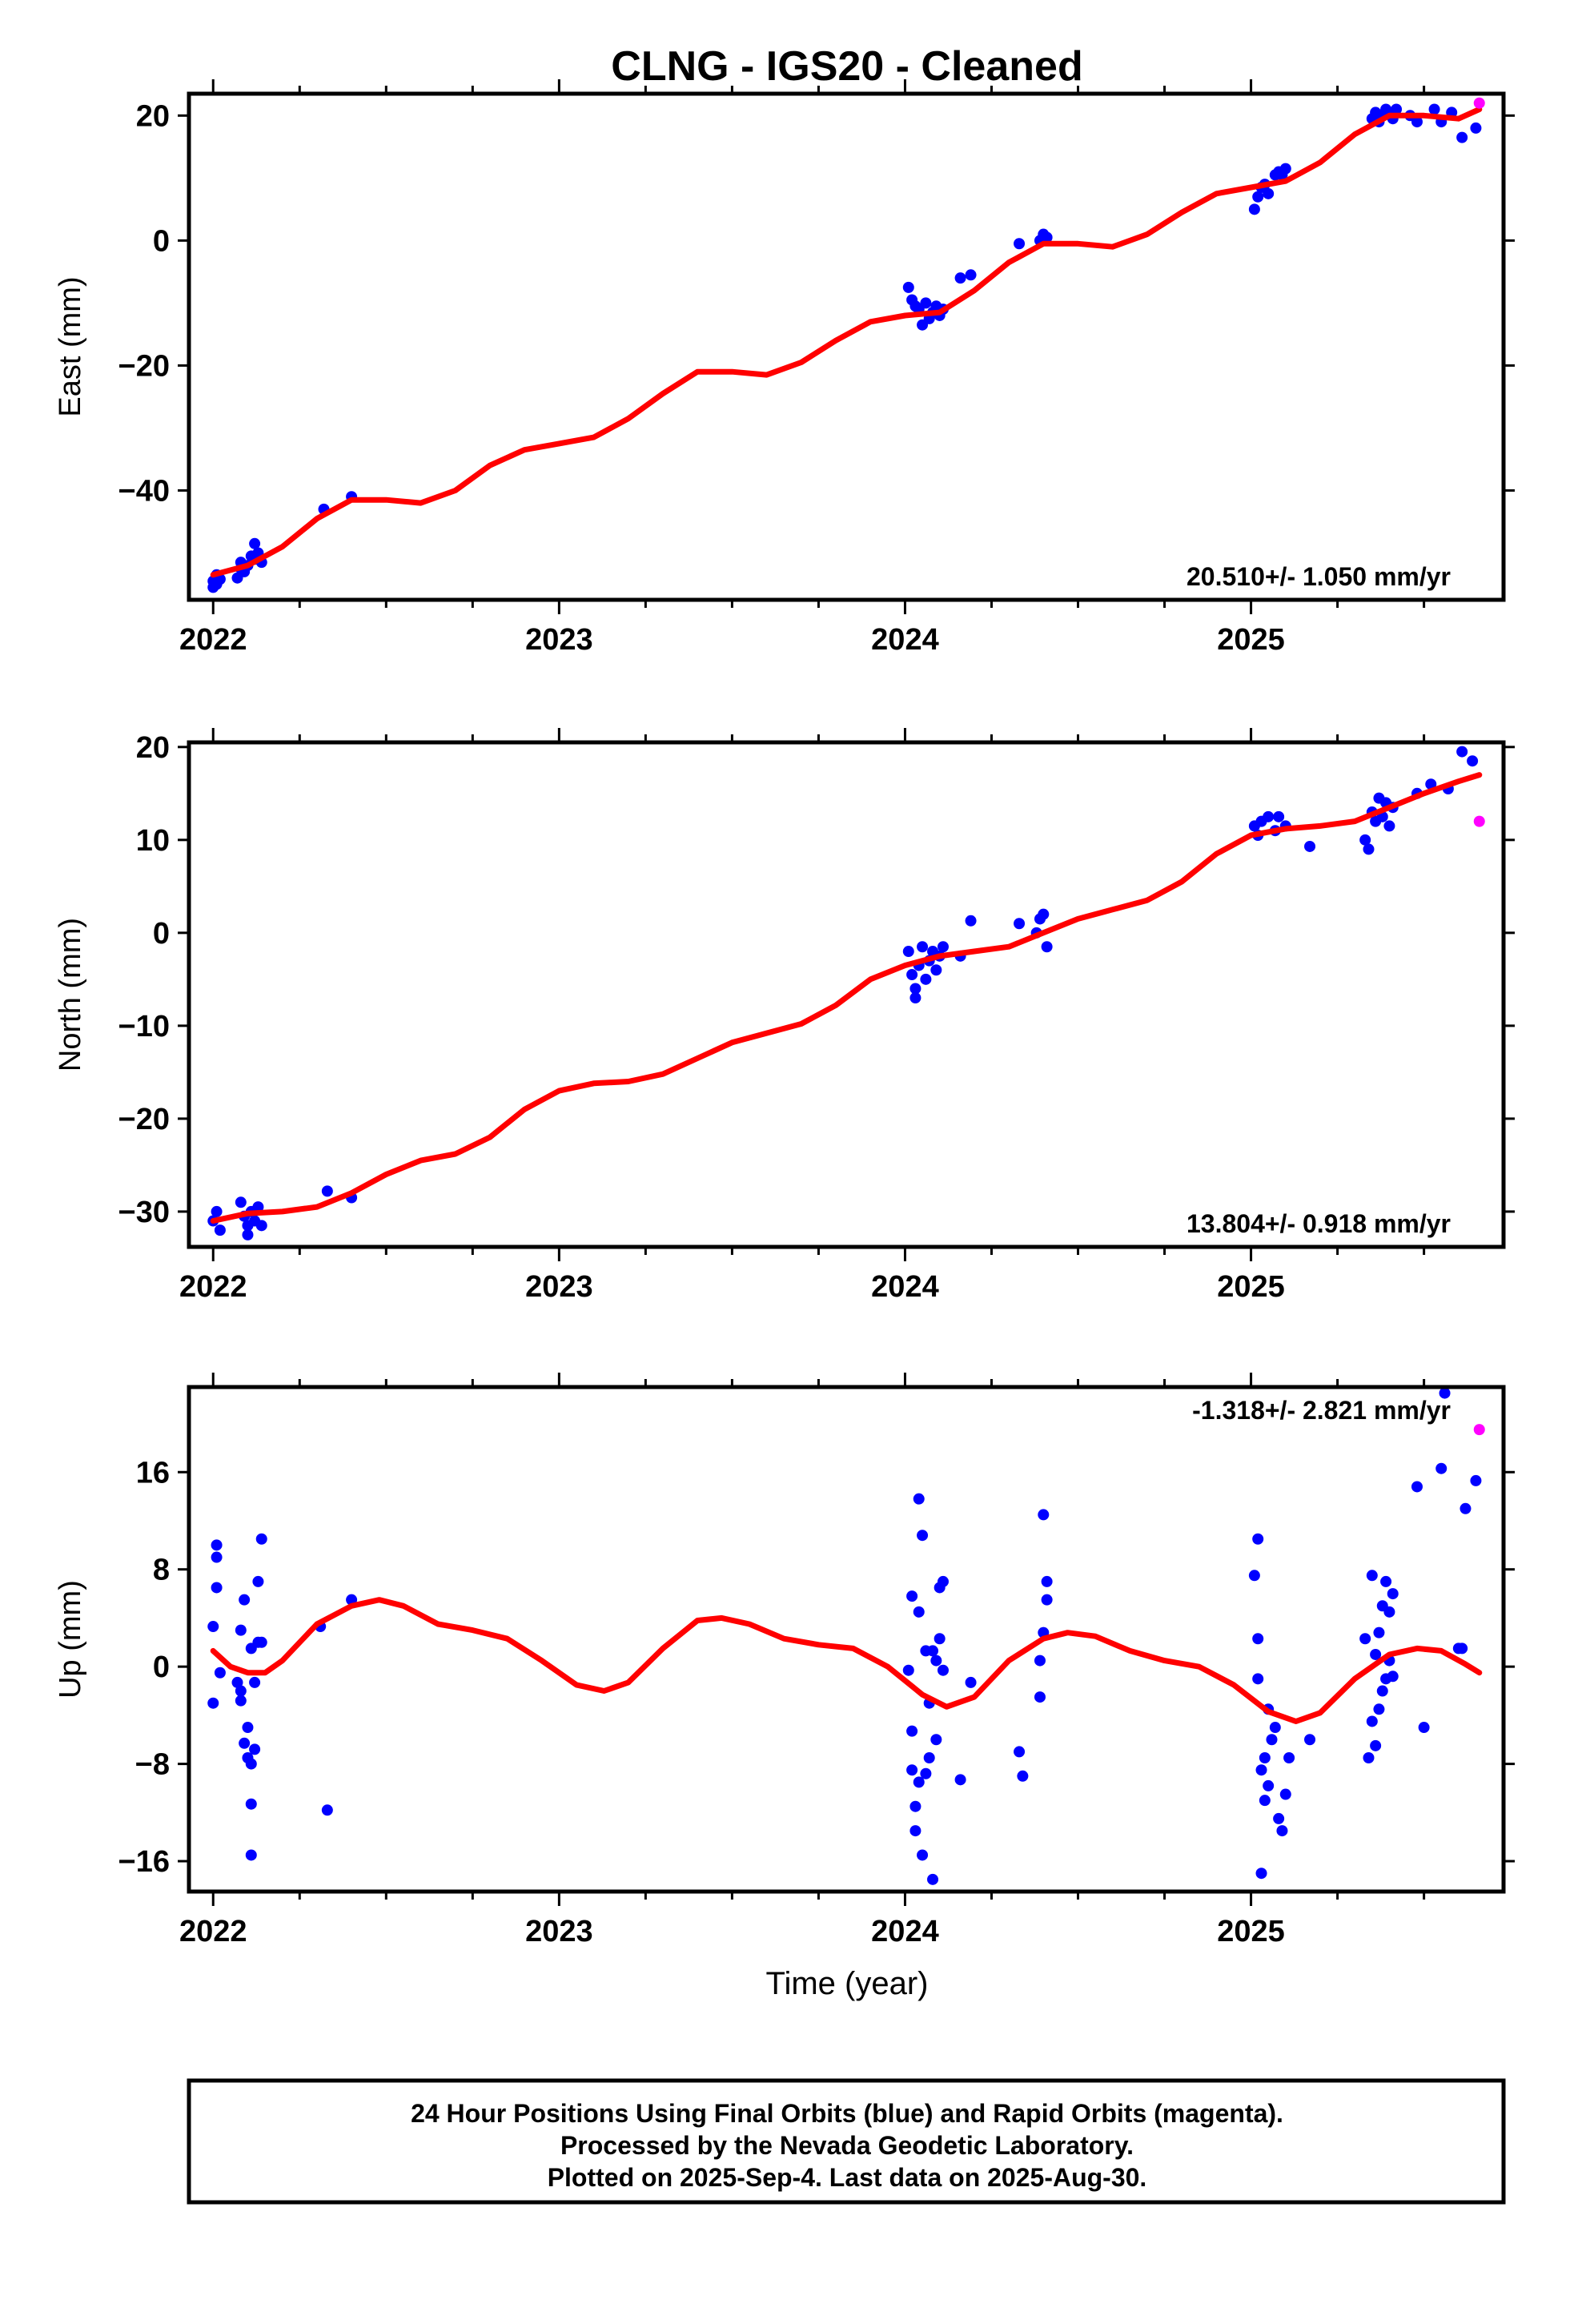  What do you see at coordinates (161, 1570) in the screenshot?
I see `y-tick-label: 8` at bounding box center [161, 1570].